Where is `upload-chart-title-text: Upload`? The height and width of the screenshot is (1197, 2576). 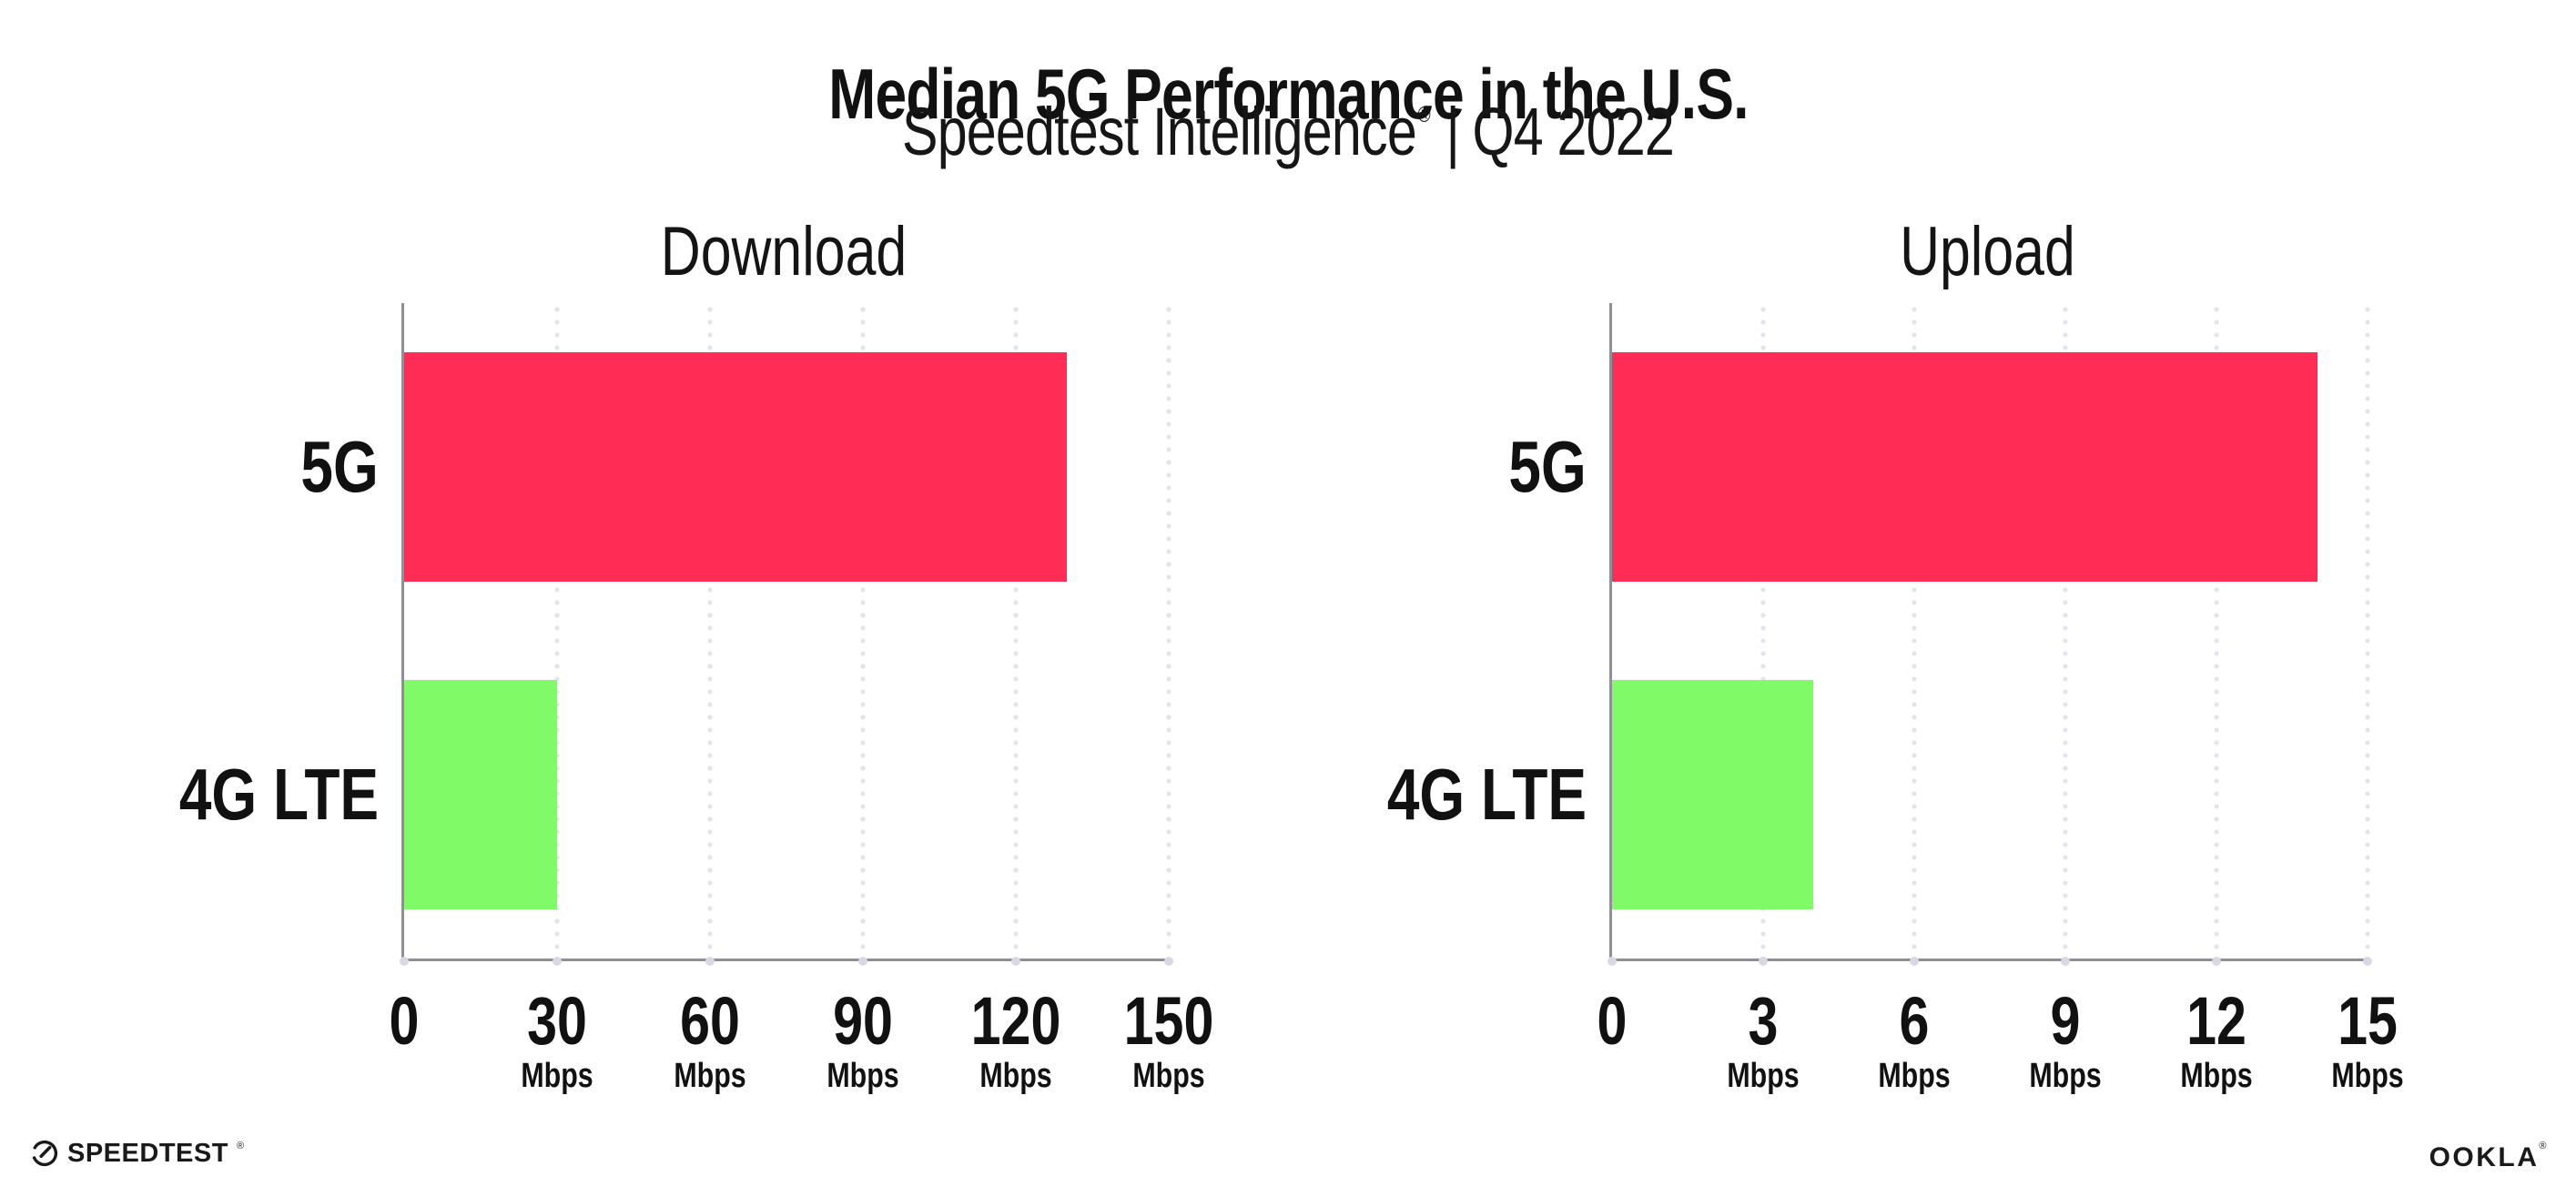 upload-chart-title-text: Upload is located at coordinates (1987, 251).